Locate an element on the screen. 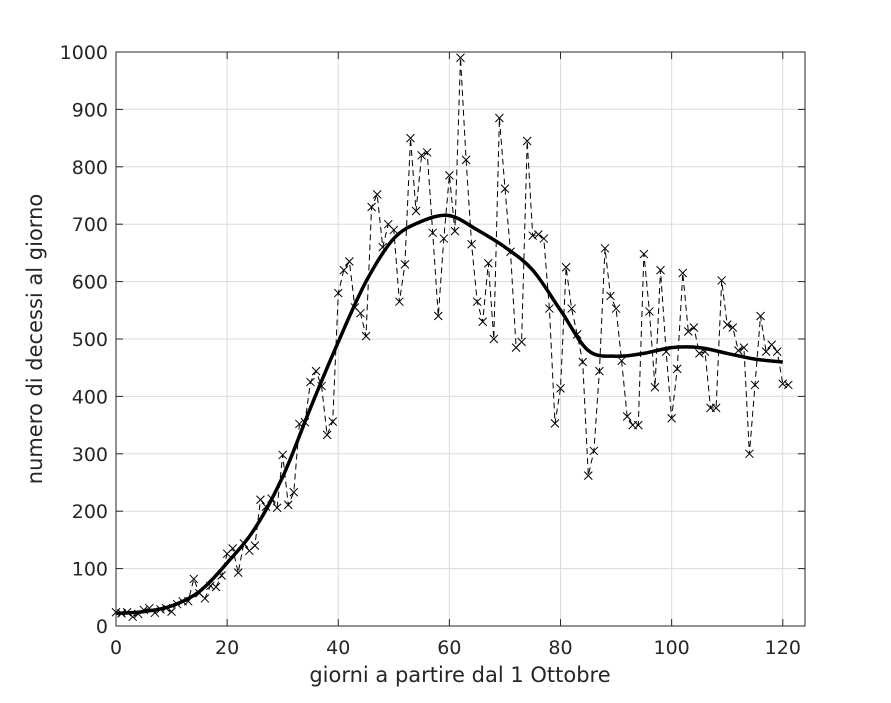 Image resolution: width=891 pixels, height=703 pixels. x-tick-label: 120 is located at coordinates (783, 648).